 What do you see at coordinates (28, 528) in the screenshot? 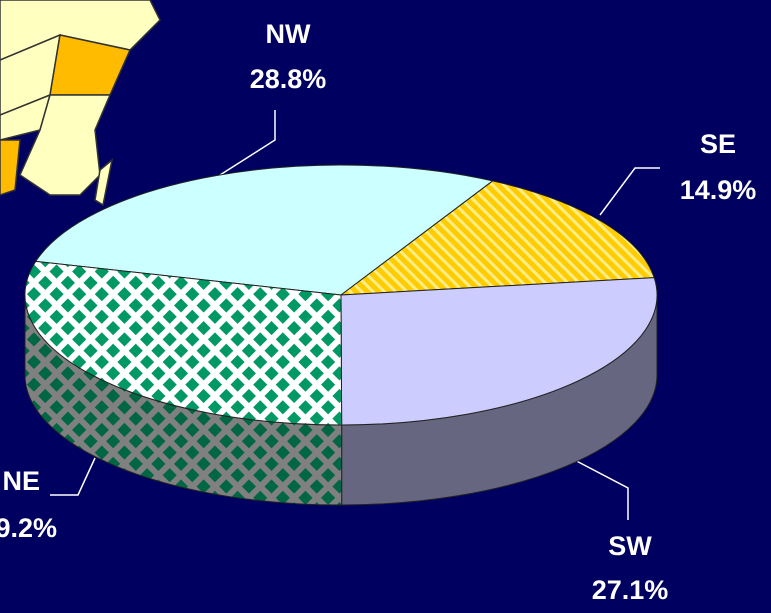
I see `slice-value: 29.2%` at bounding box center [28, 528].